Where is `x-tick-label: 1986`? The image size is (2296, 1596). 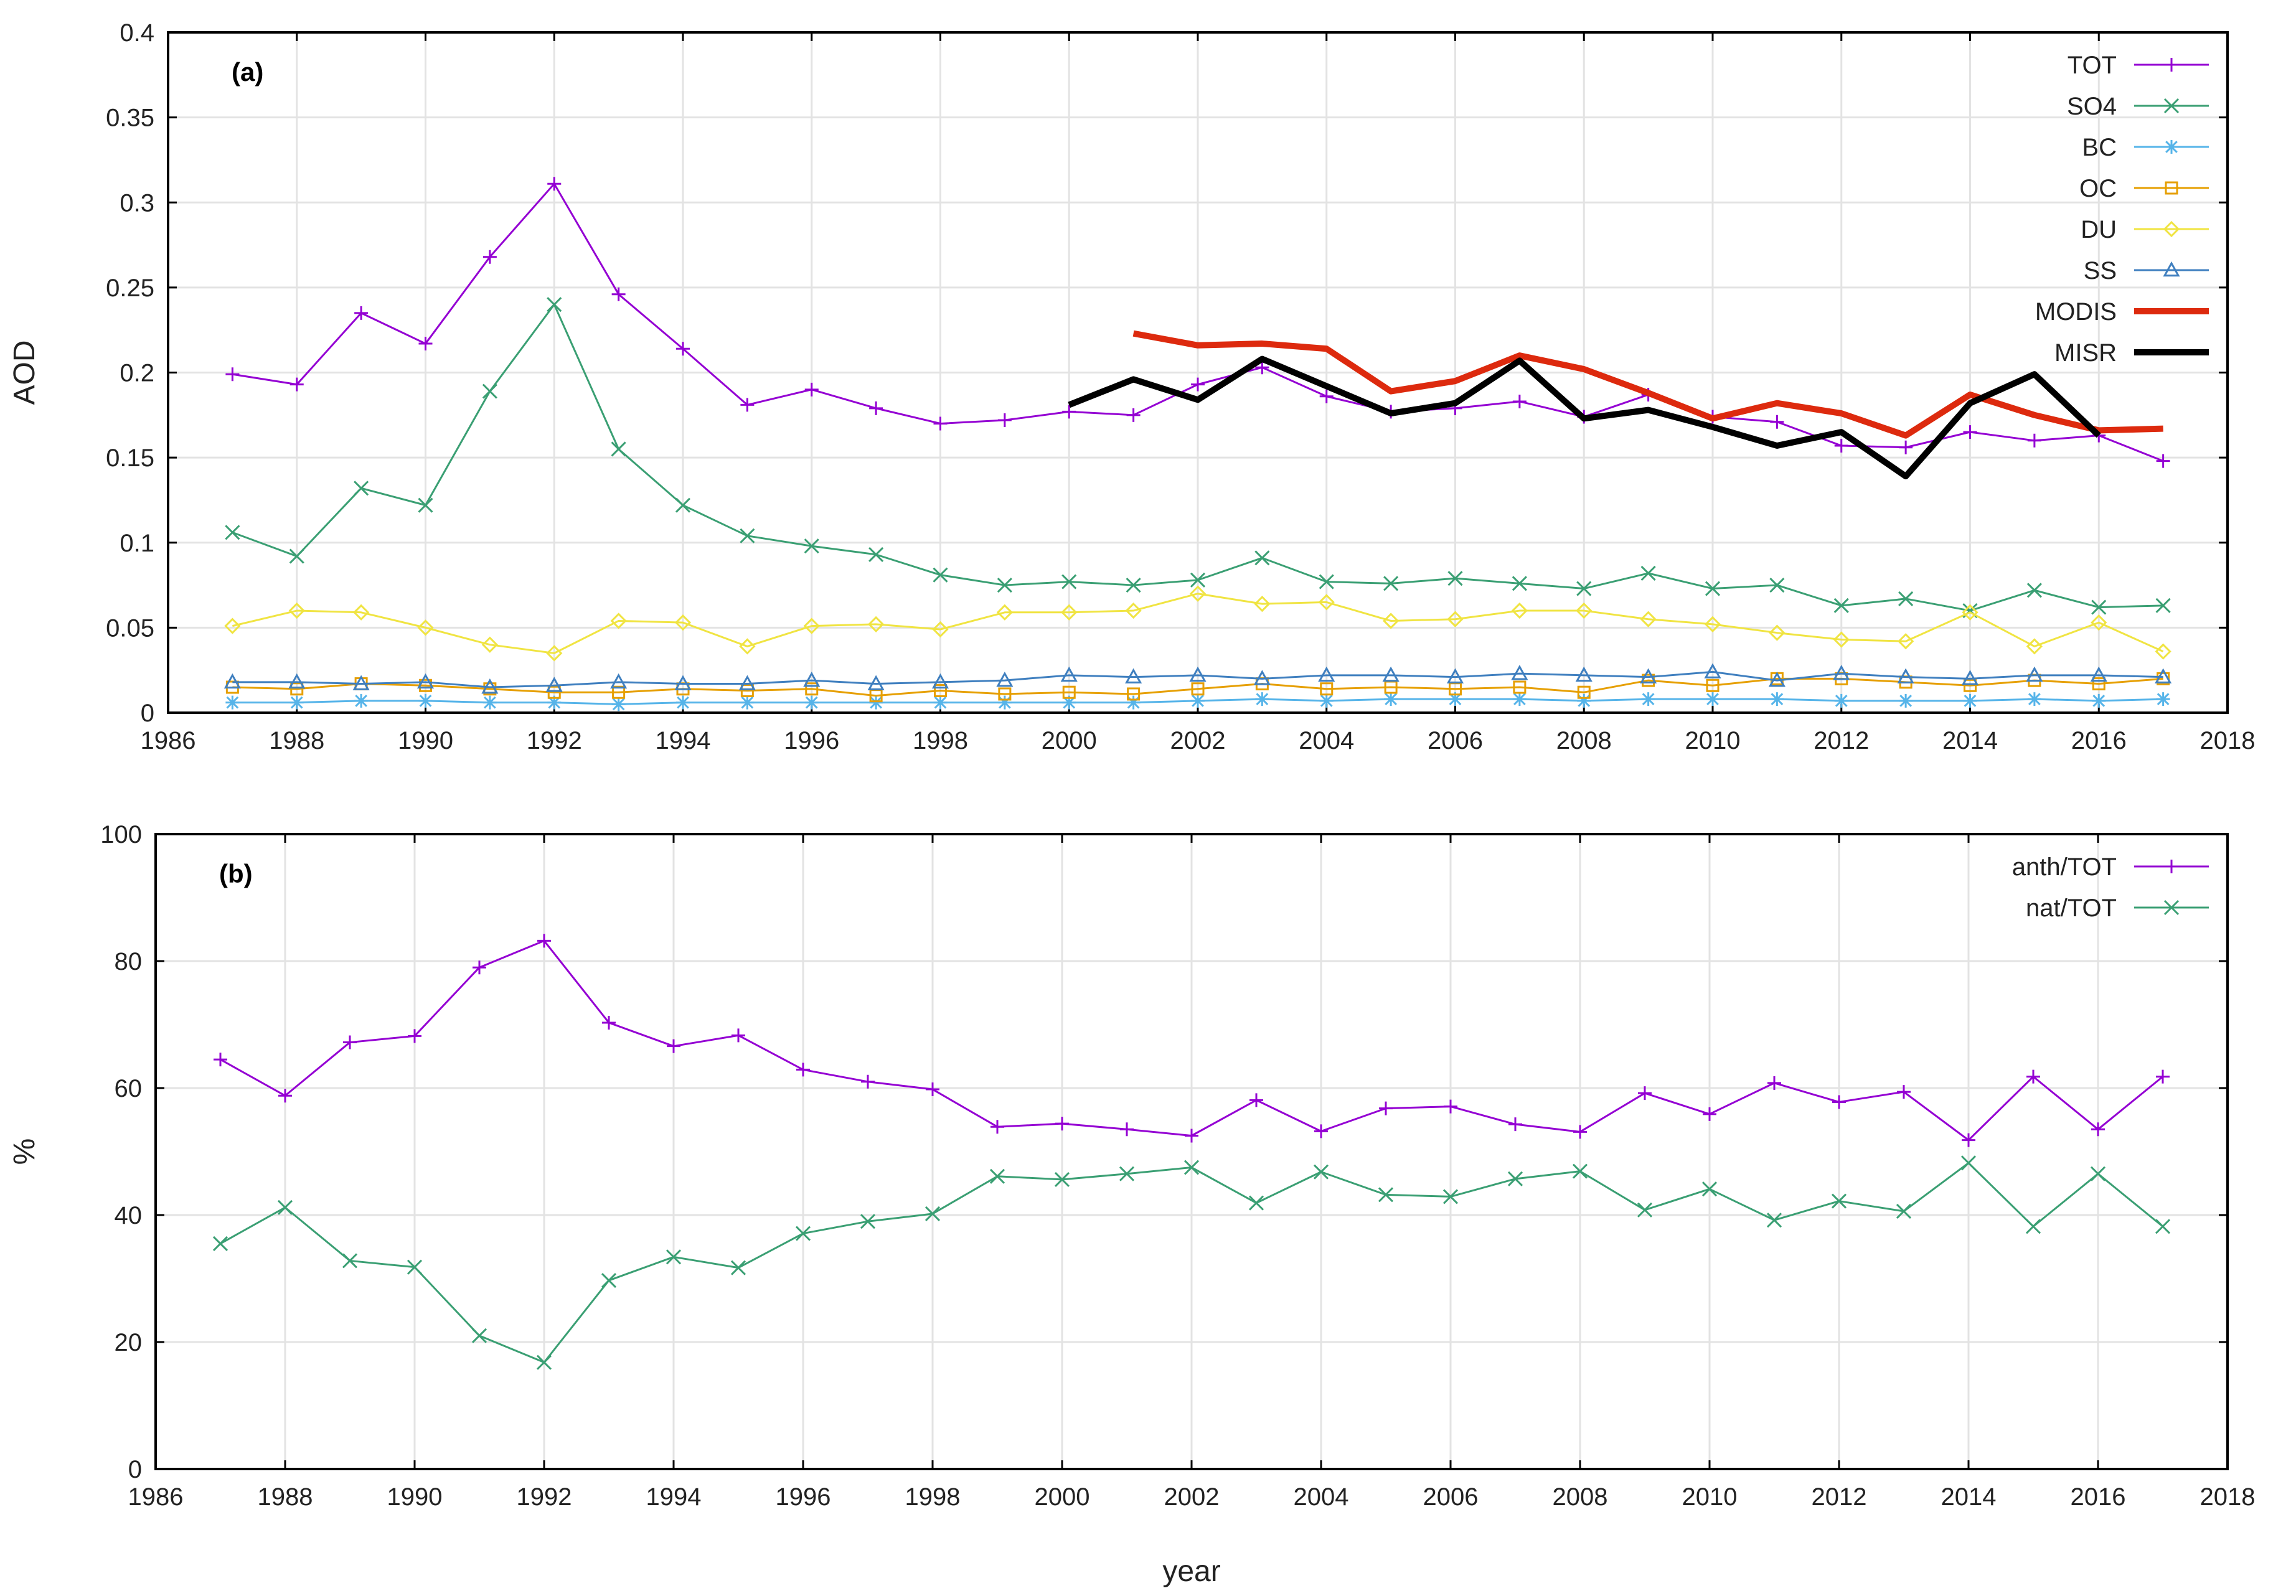
x-tick-label: 1986 is located at coordinates (168, 740).